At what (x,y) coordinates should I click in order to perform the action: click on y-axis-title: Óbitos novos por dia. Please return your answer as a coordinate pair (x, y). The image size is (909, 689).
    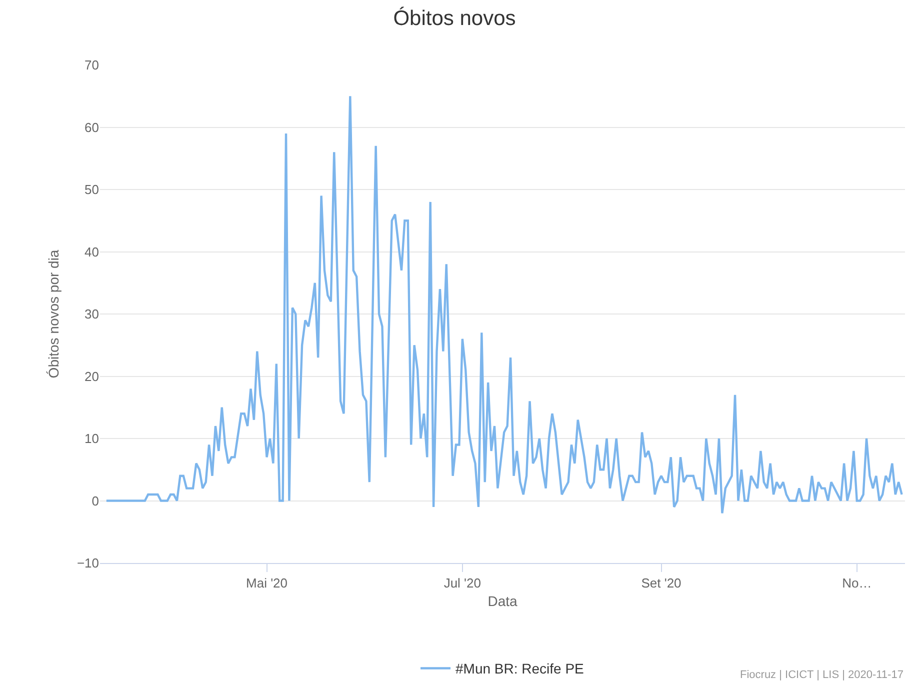
    Looking at the image, I should click on (54, 314).